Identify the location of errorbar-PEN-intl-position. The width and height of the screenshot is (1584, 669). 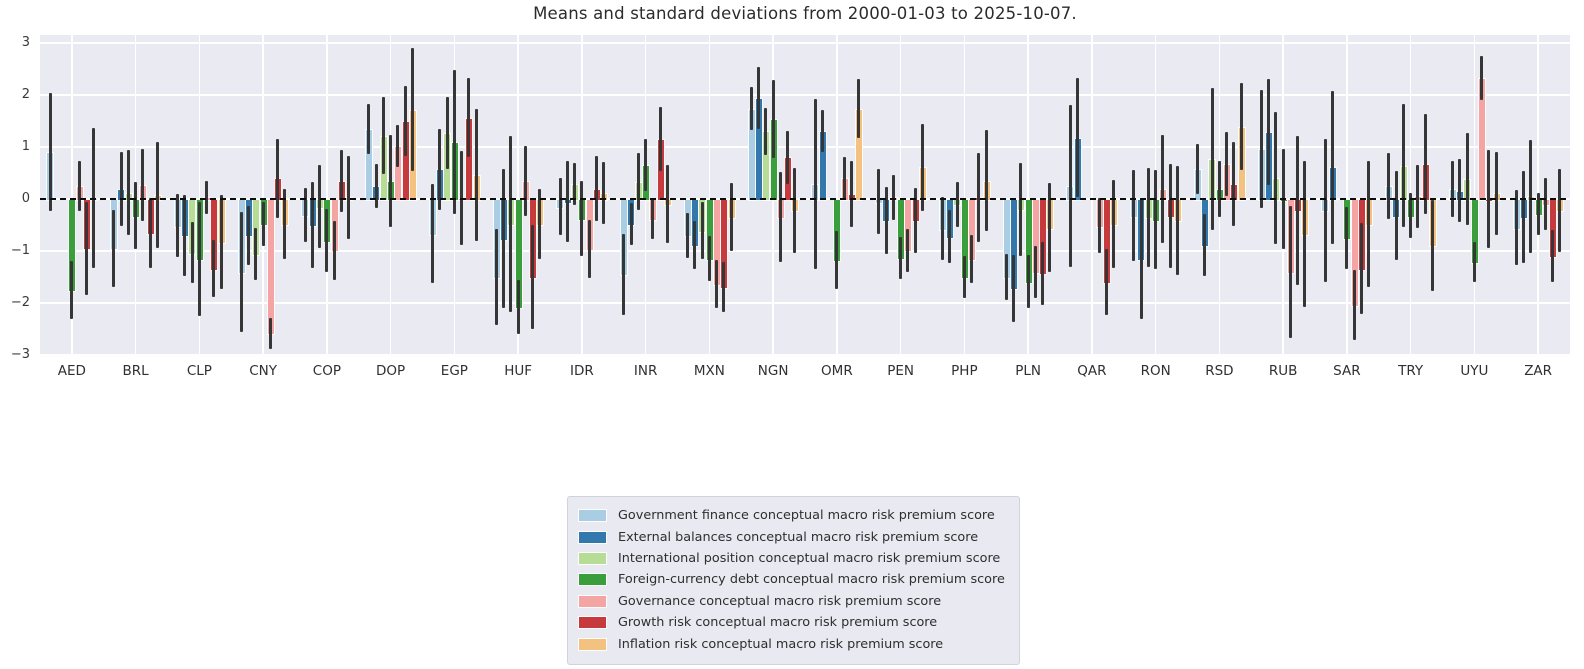
(893, 197).